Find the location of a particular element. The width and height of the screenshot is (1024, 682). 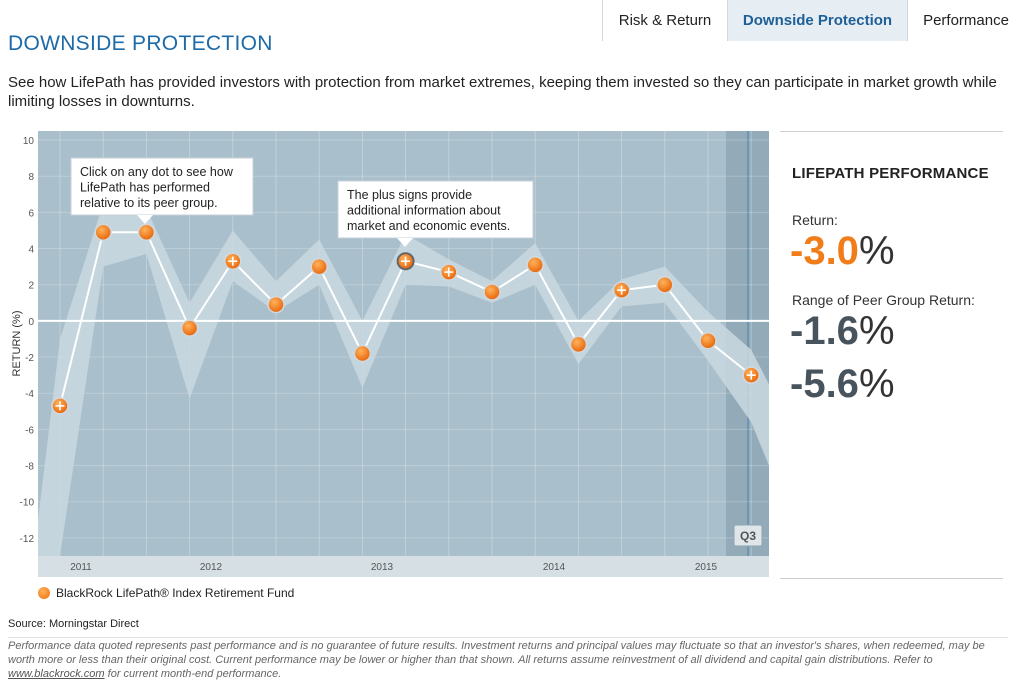

tab-risk-return: Risk & Return is located at coordinates (664, 20).